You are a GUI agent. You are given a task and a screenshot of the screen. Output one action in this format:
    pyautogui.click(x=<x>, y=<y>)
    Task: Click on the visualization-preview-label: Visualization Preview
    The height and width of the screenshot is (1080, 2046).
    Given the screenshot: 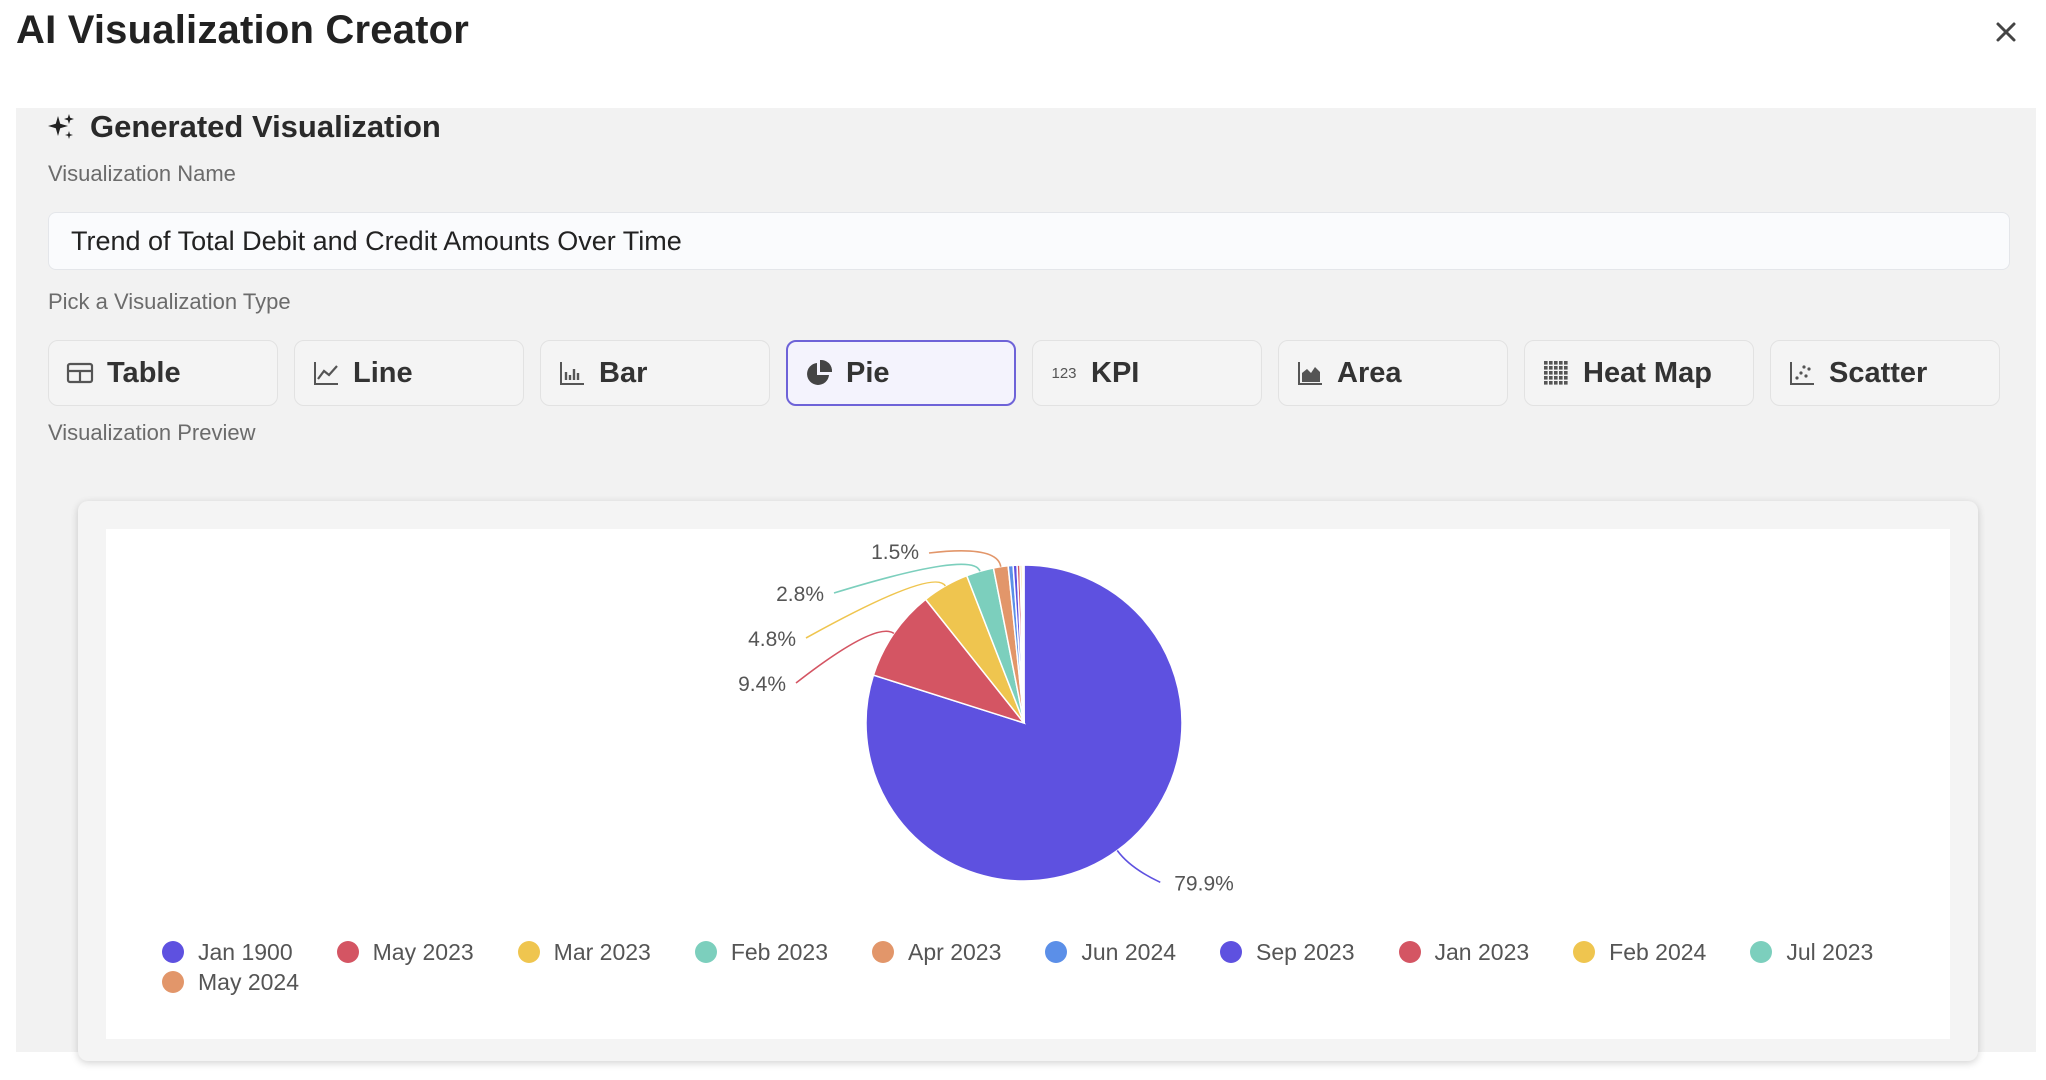 What is the action you would take?
    pyautogui.click(x=152, y=432)
    